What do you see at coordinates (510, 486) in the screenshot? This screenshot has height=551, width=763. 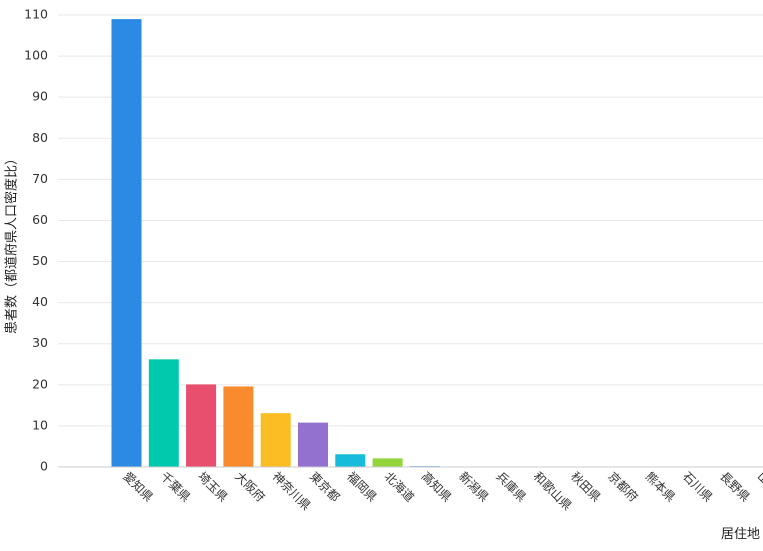 I see `x-tick-label: 兵庫県` at bounding box center [510, 486].